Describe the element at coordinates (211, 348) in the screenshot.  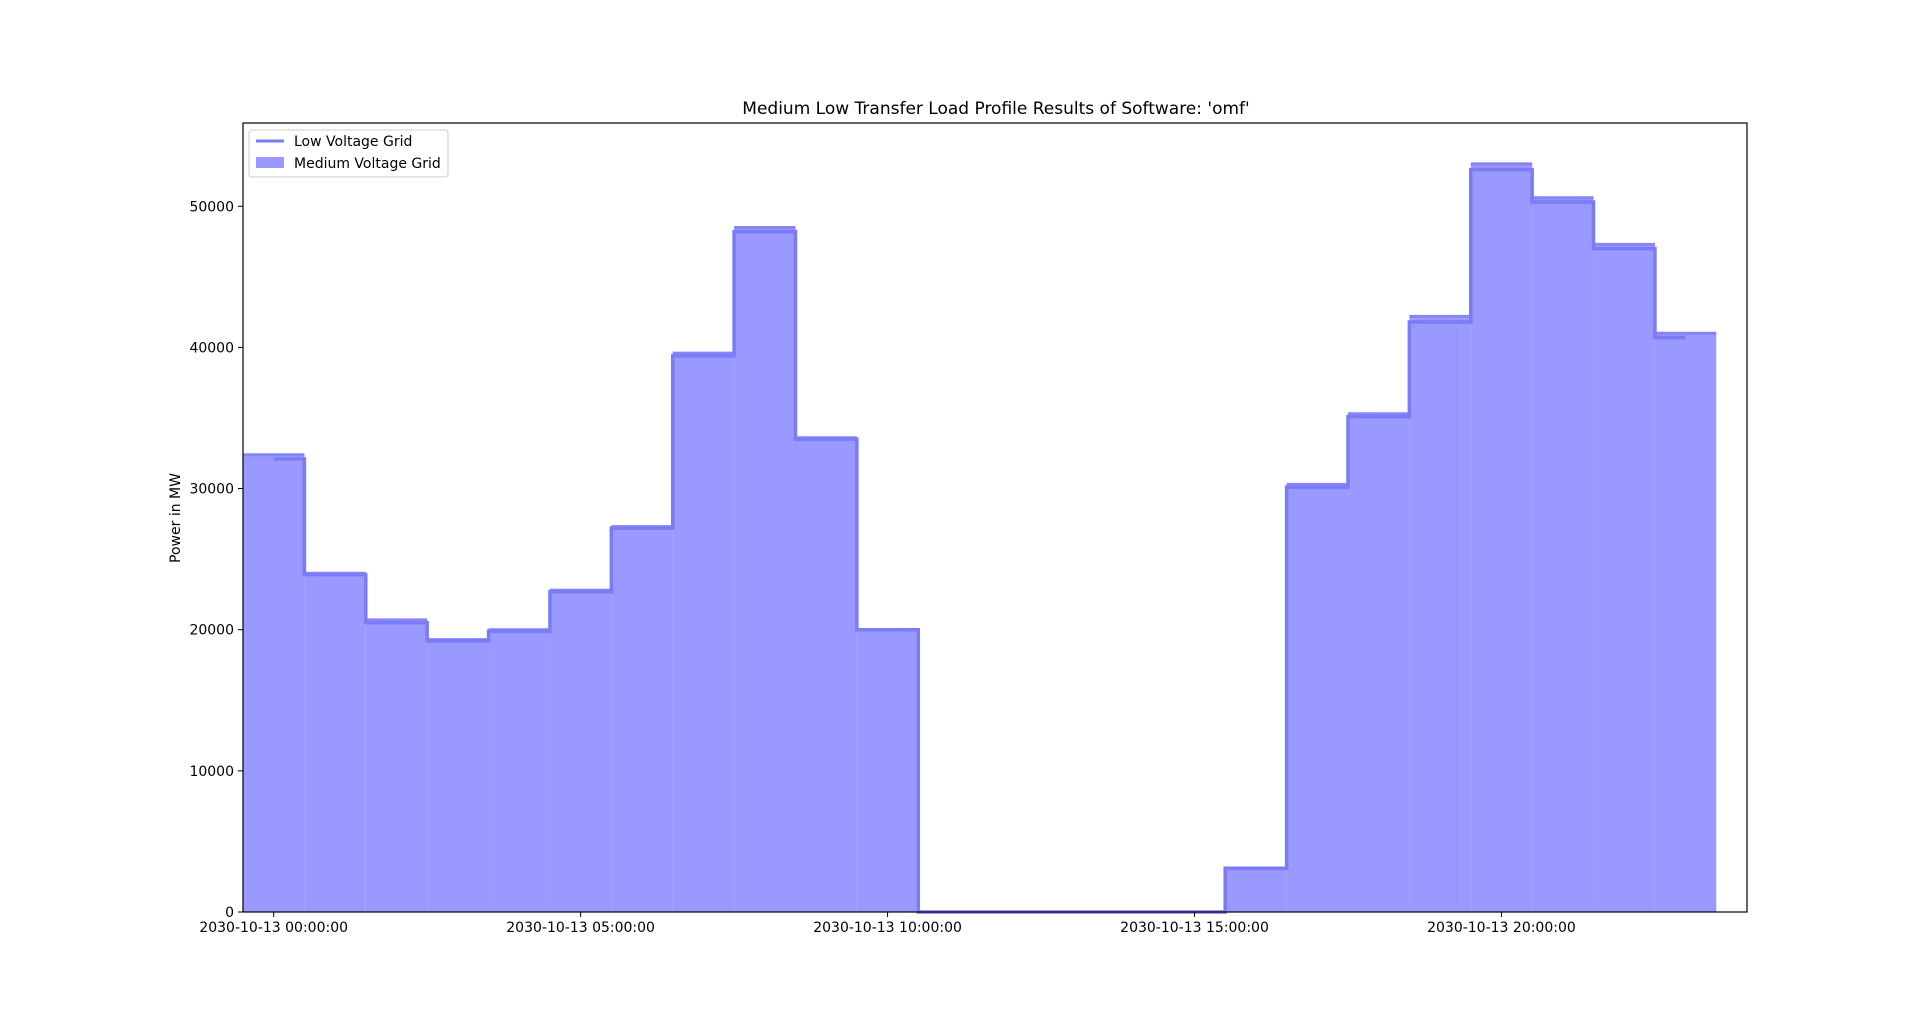
I see `y-tick-label: 40000` at that location.